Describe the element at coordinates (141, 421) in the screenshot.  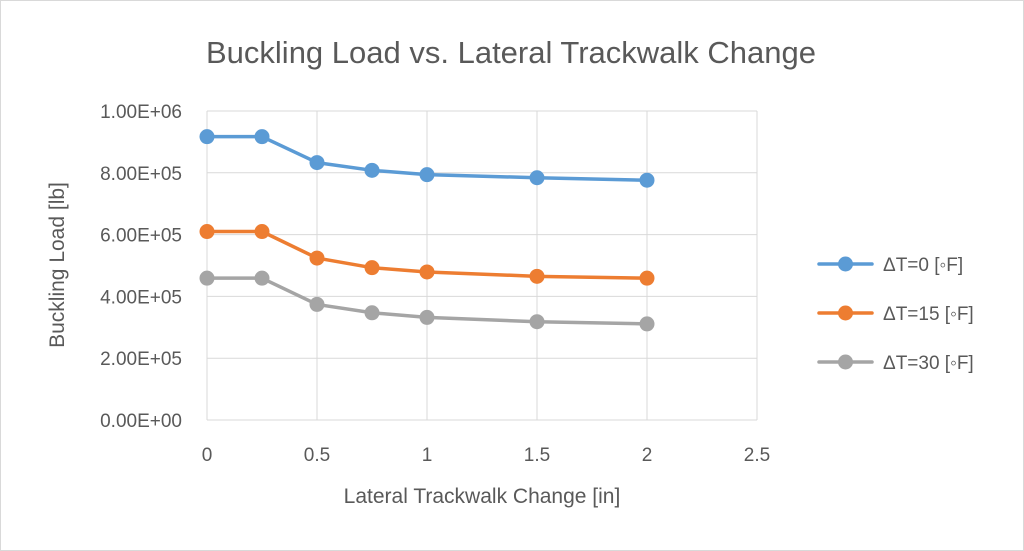
I see `y-tick-label: 0.00E+00` at that location.